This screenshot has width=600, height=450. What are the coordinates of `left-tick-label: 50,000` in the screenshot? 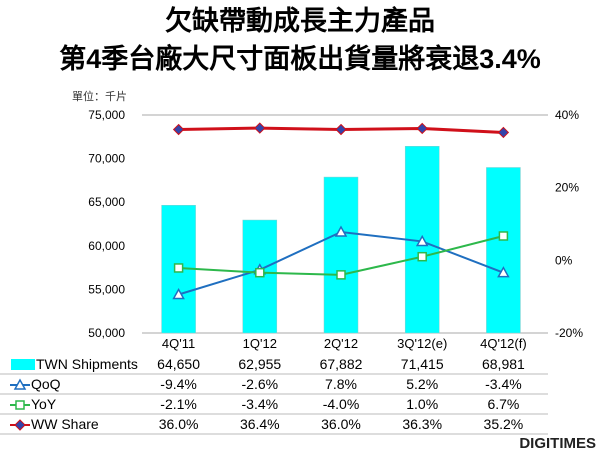 It's located at (106, 333).